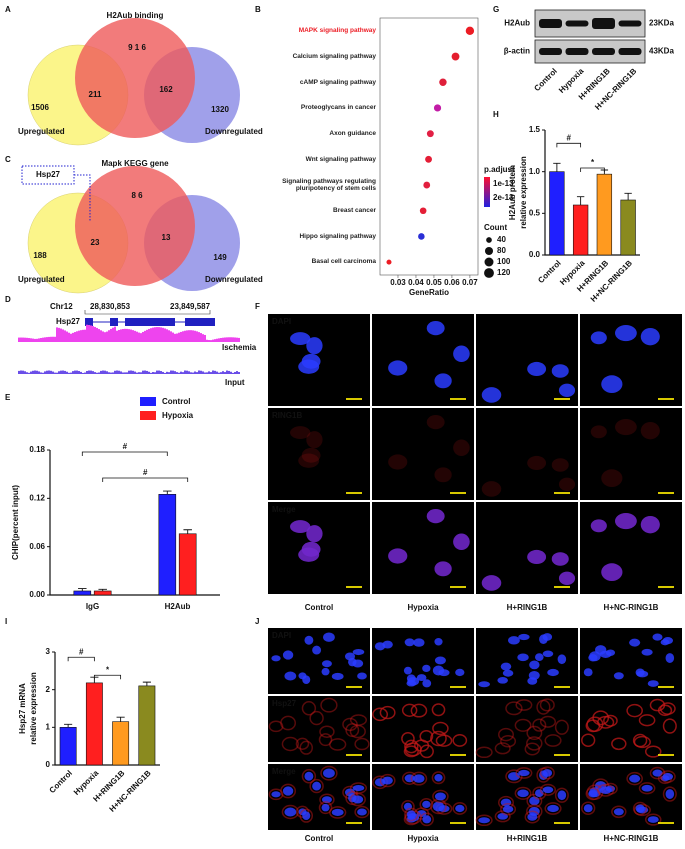  What do you see at coordinates (200, 322) in the screenshot?
I see `exon` at bounding box center [200, 322].